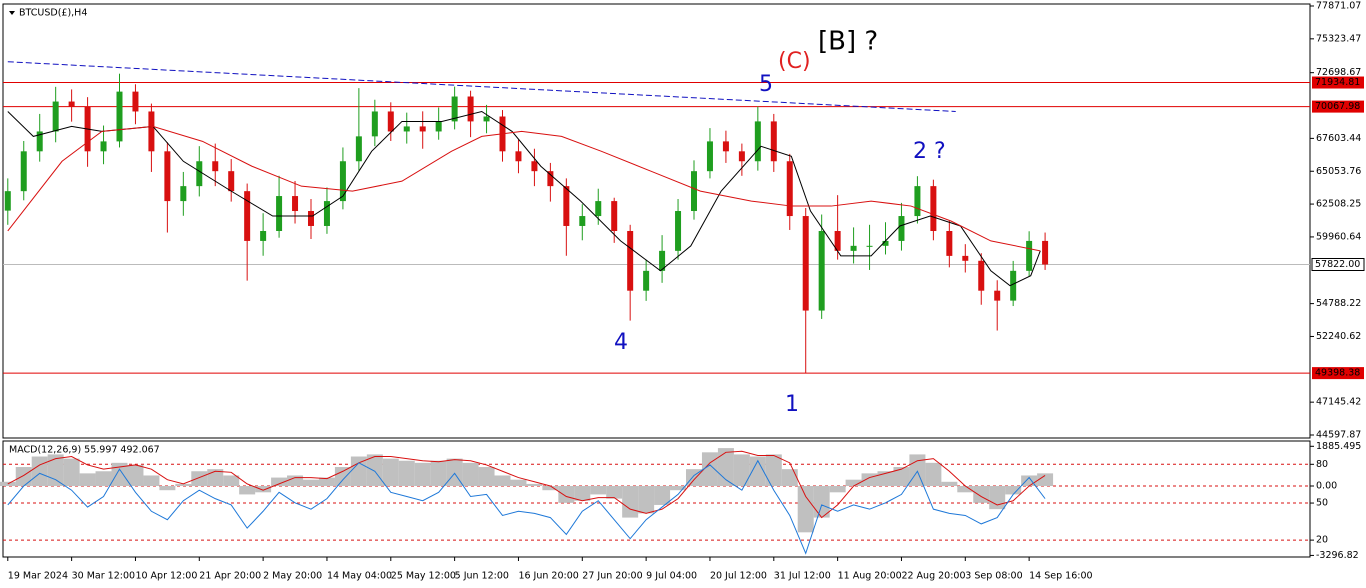  What do you see at coordinates (1338, 171) in the screenshot?
I see `y-tick-label: 65053.76` at bounding box center [1338, 171].